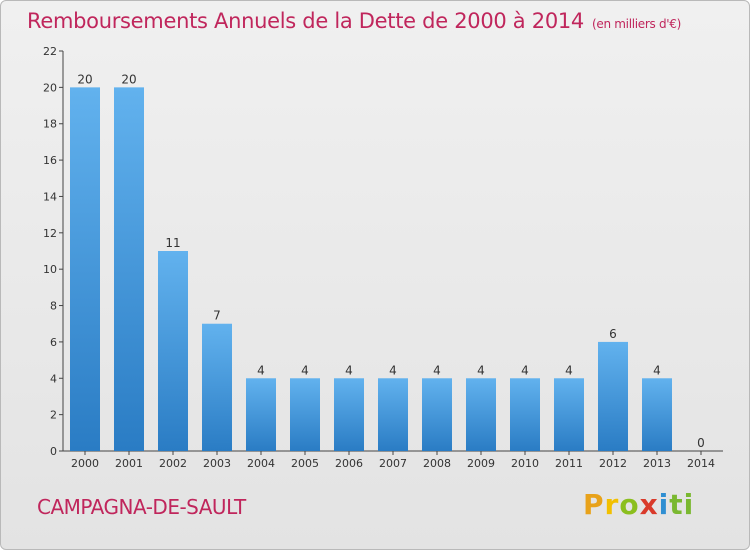 Image resolution: width=750 pixels, height=550 pixels. Describe the element at coordinates (141, 507) in the screenshot. I see `commune-name: CAMPAGNA-DE-SAULT` at that location.